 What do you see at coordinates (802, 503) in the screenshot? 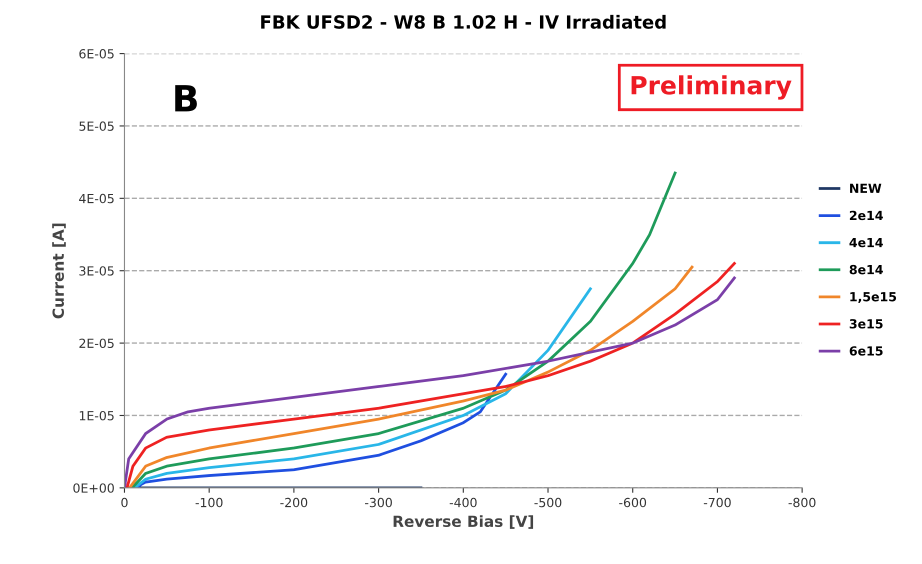
I see `x-tick-label: -800` at bounding box center [802, 503].